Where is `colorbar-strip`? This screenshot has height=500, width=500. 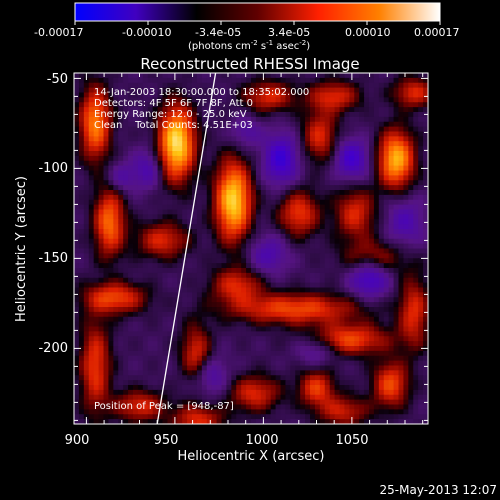
colorbar-strip is located at coordinates (257, 12).